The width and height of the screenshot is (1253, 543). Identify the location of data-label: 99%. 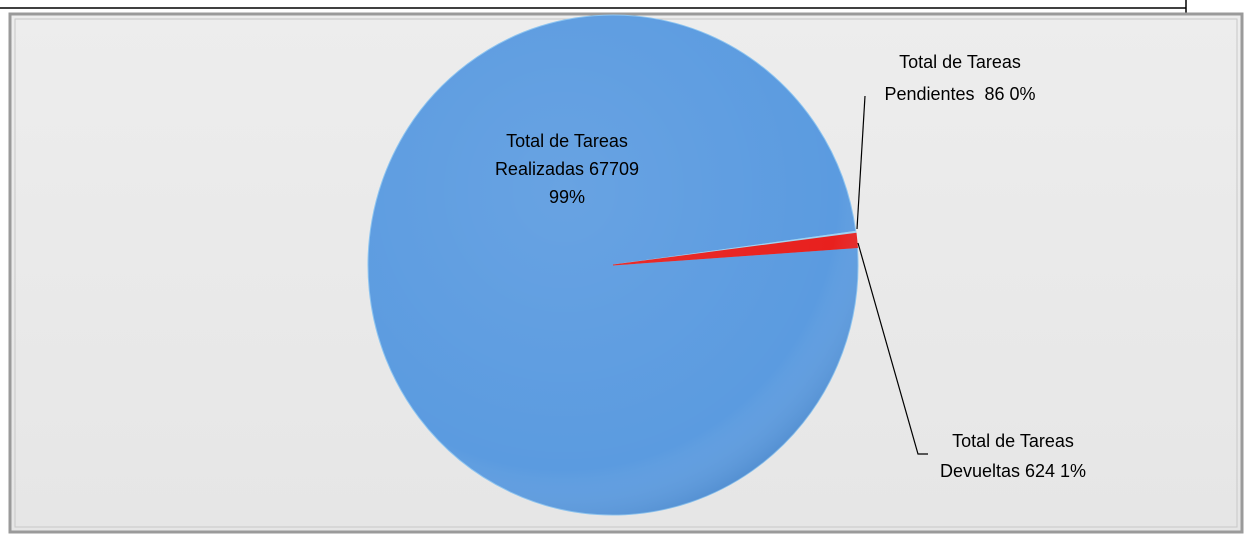
(567, 197).